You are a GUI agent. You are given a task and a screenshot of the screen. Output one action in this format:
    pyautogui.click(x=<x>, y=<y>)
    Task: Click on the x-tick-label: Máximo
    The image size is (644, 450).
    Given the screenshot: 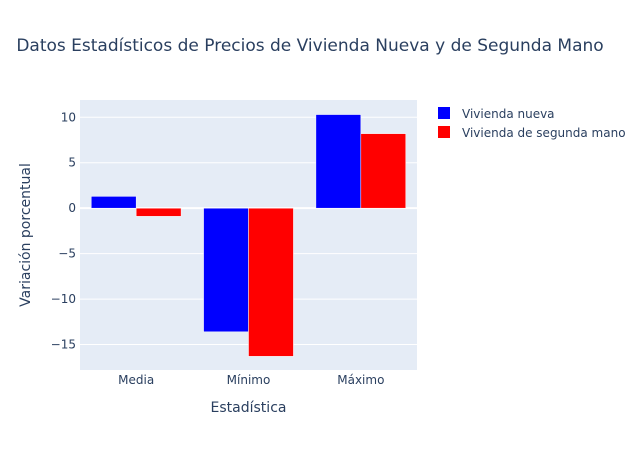 What is the action you would take?
    pyautogui.click(x=360, y=380)
    